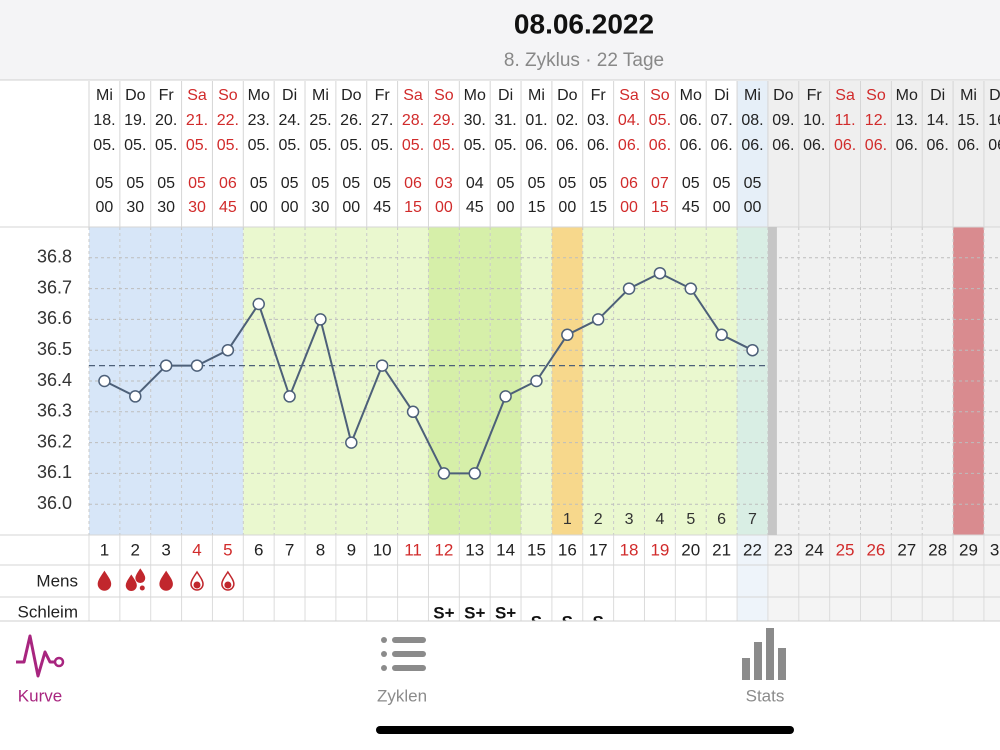  What do you see at coordinates (54, 257) in the screenshot?
I see `y-tick-label: 36.8` at bounding box center [54, 257].